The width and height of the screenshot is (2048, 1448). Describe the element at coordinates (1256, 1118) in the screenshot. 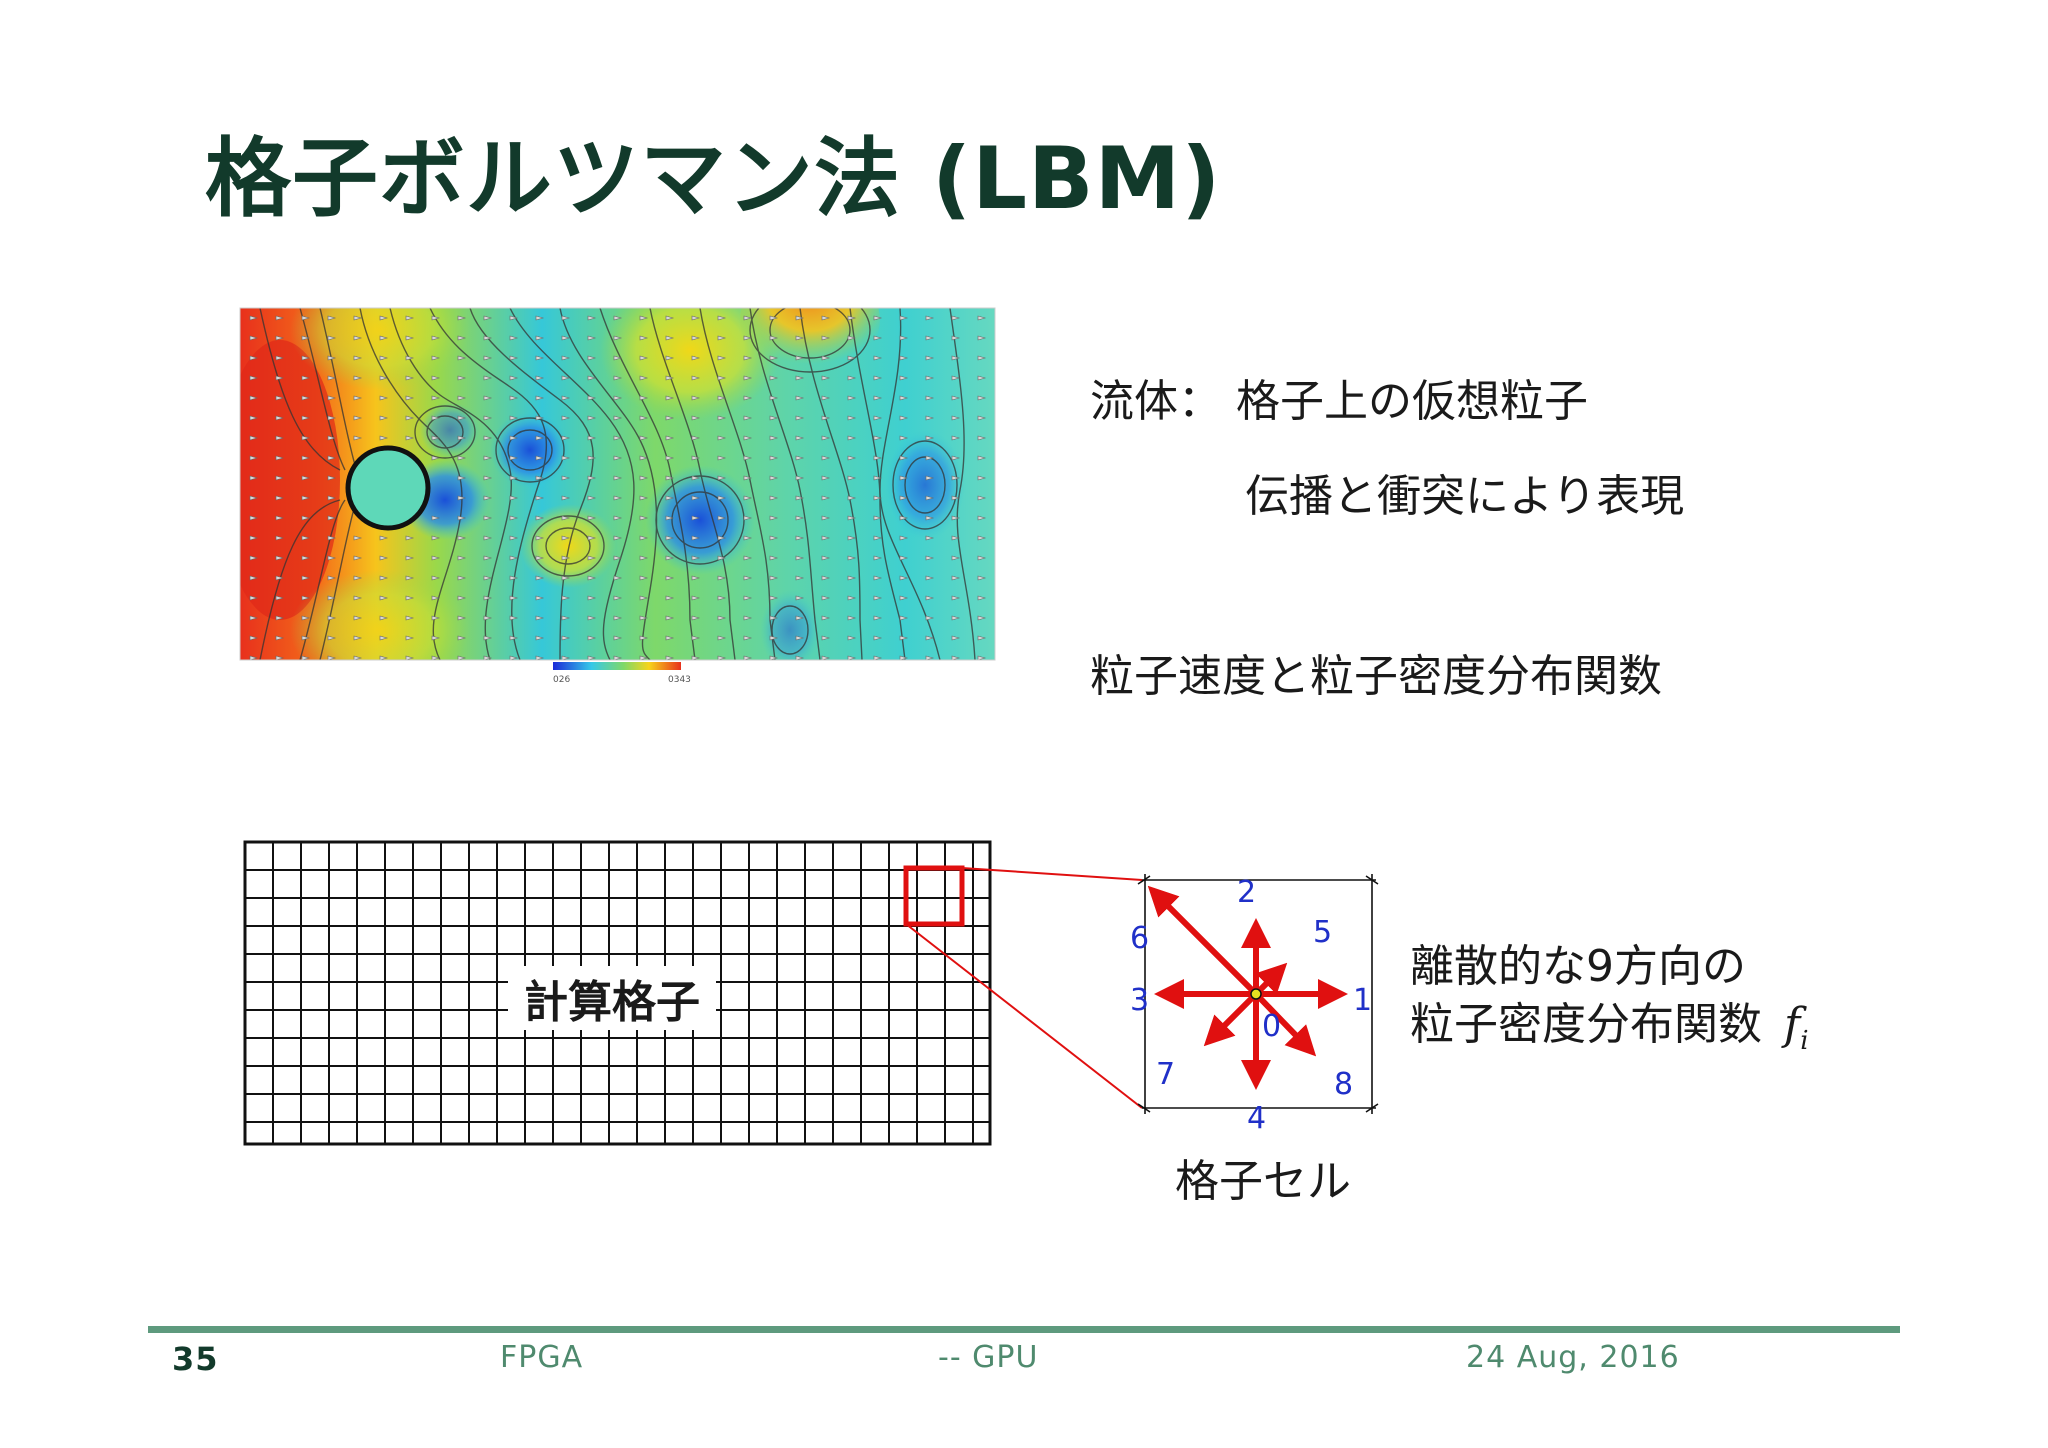

I see `dir-label-4: 4` at that location.